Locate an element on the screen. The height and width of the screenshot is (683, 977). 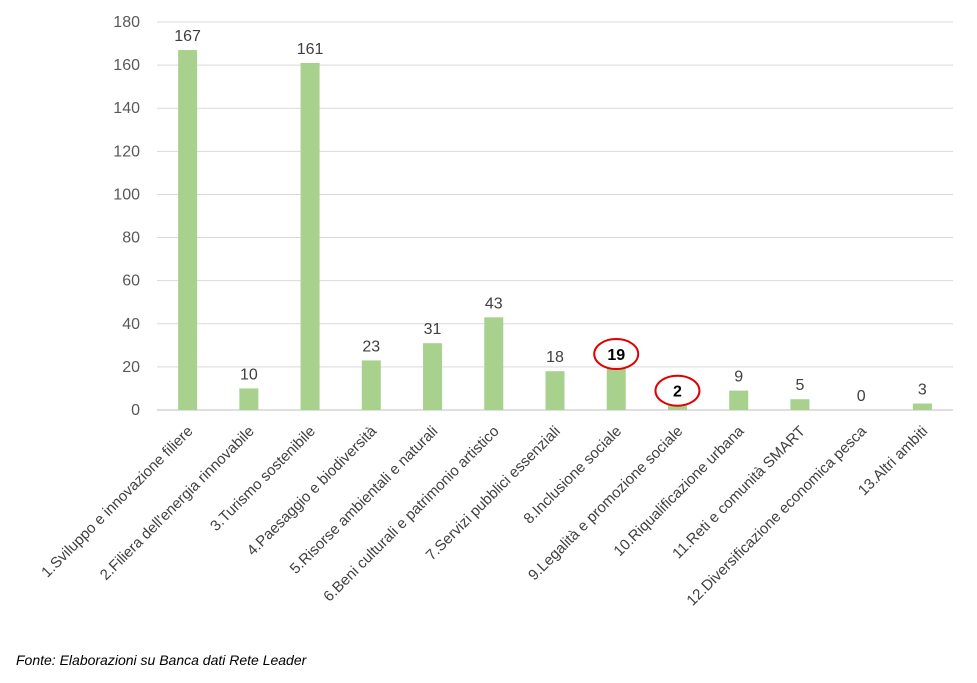
data-label: 2 is located at coordinates (677, 392).